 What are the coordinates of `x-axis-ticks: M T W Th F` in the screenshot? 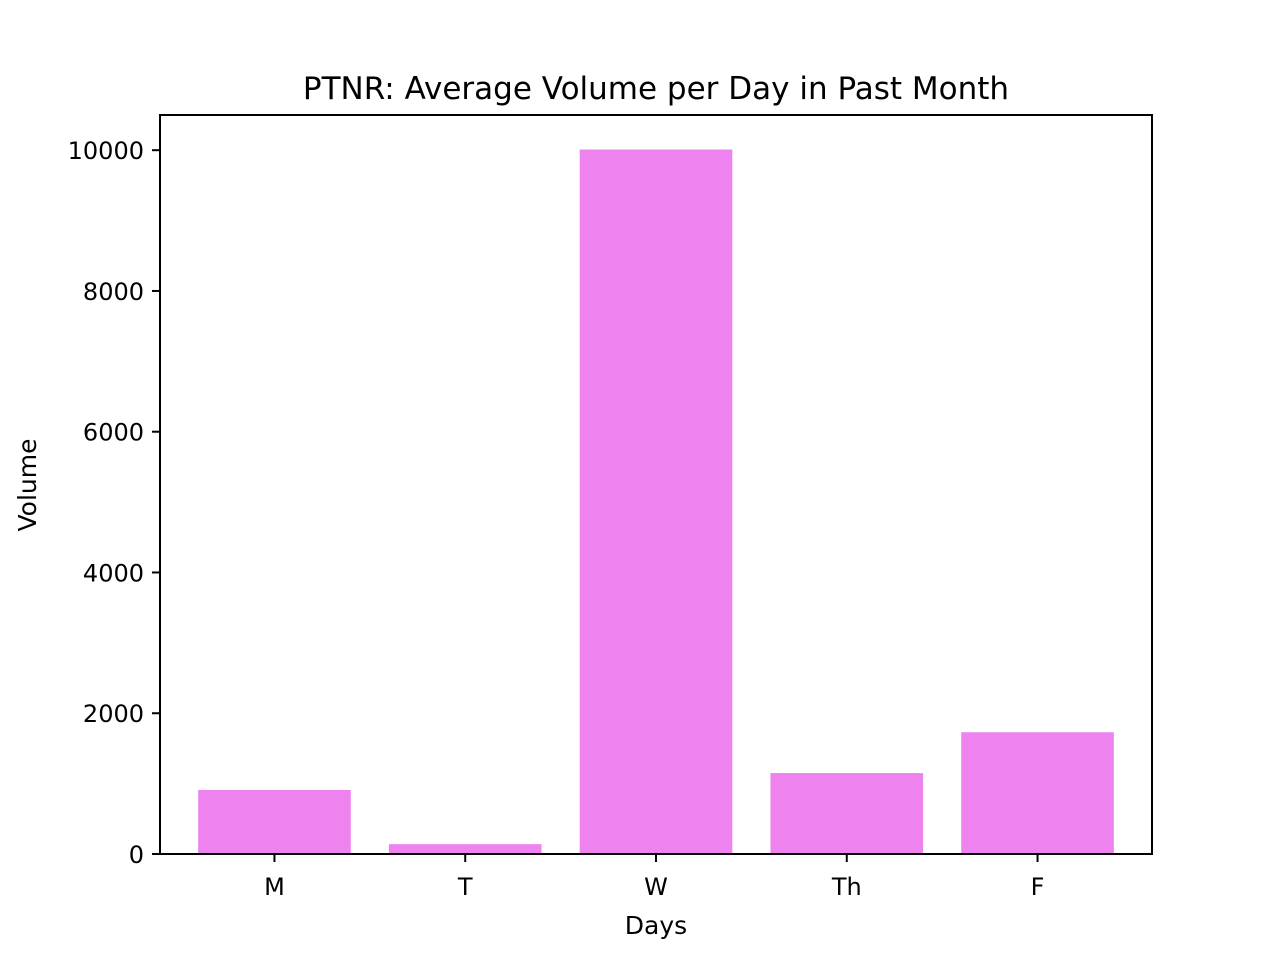 It's located at (654, 877).